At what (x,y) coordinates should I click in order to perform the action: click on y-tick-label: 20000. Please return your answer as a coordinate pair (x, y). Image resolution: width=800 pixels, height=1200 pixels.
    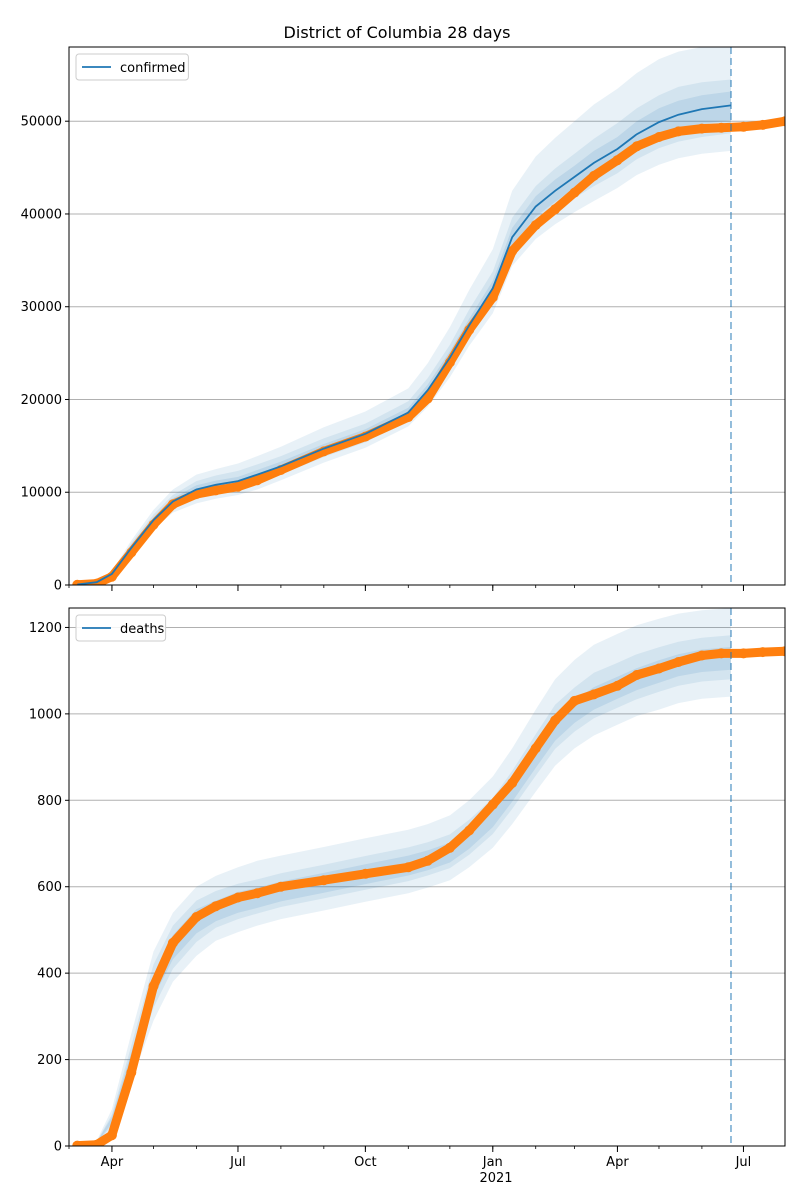
    Looking at the image, I should click on (41, 400).